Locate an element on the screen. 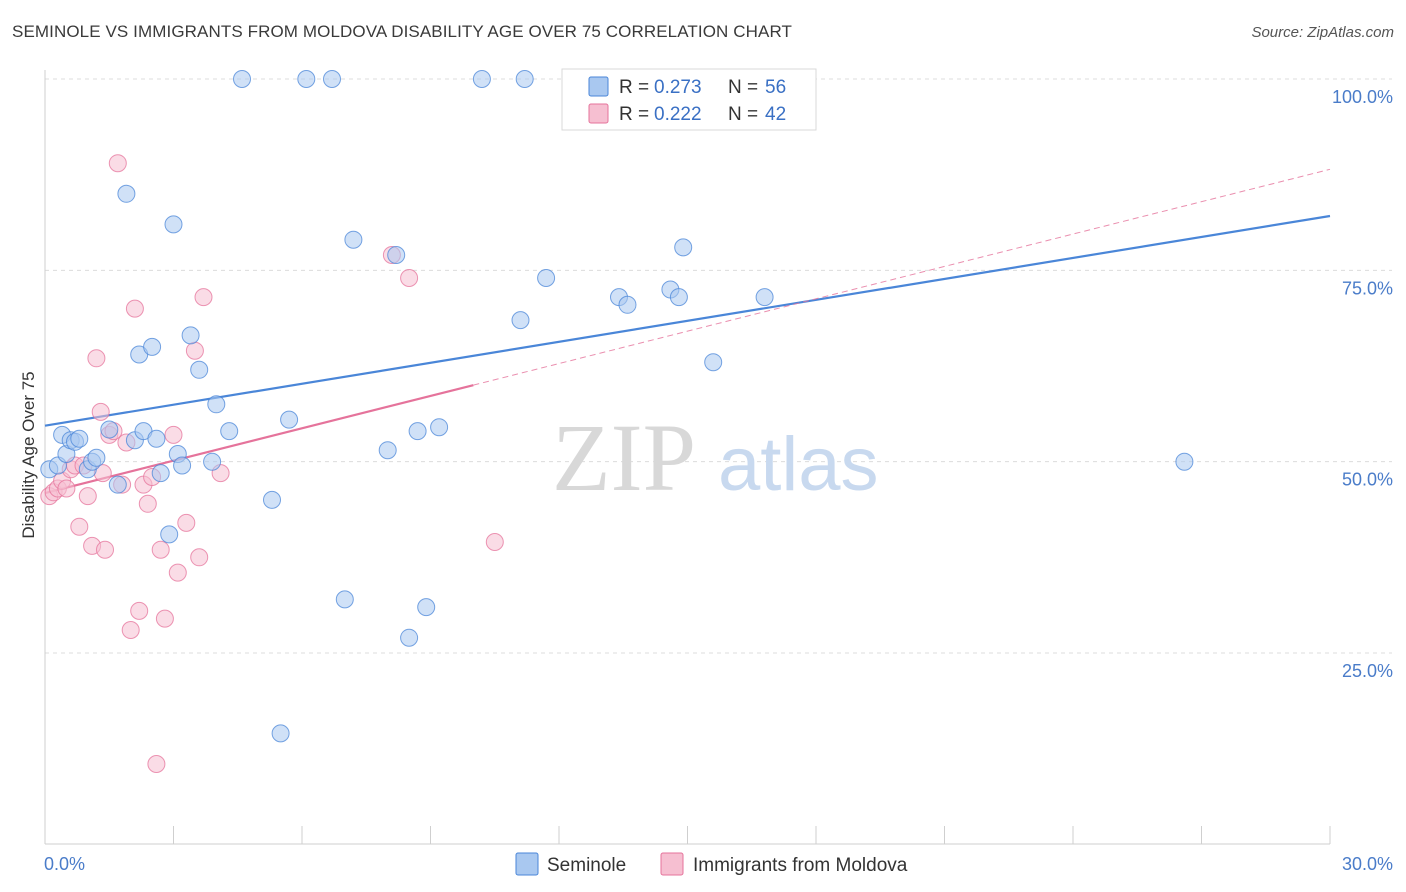 The height and width of the screenshot is (892, 1406). x-tick-labels: 0.0% 30.0% is located at coordinates (718, 864).